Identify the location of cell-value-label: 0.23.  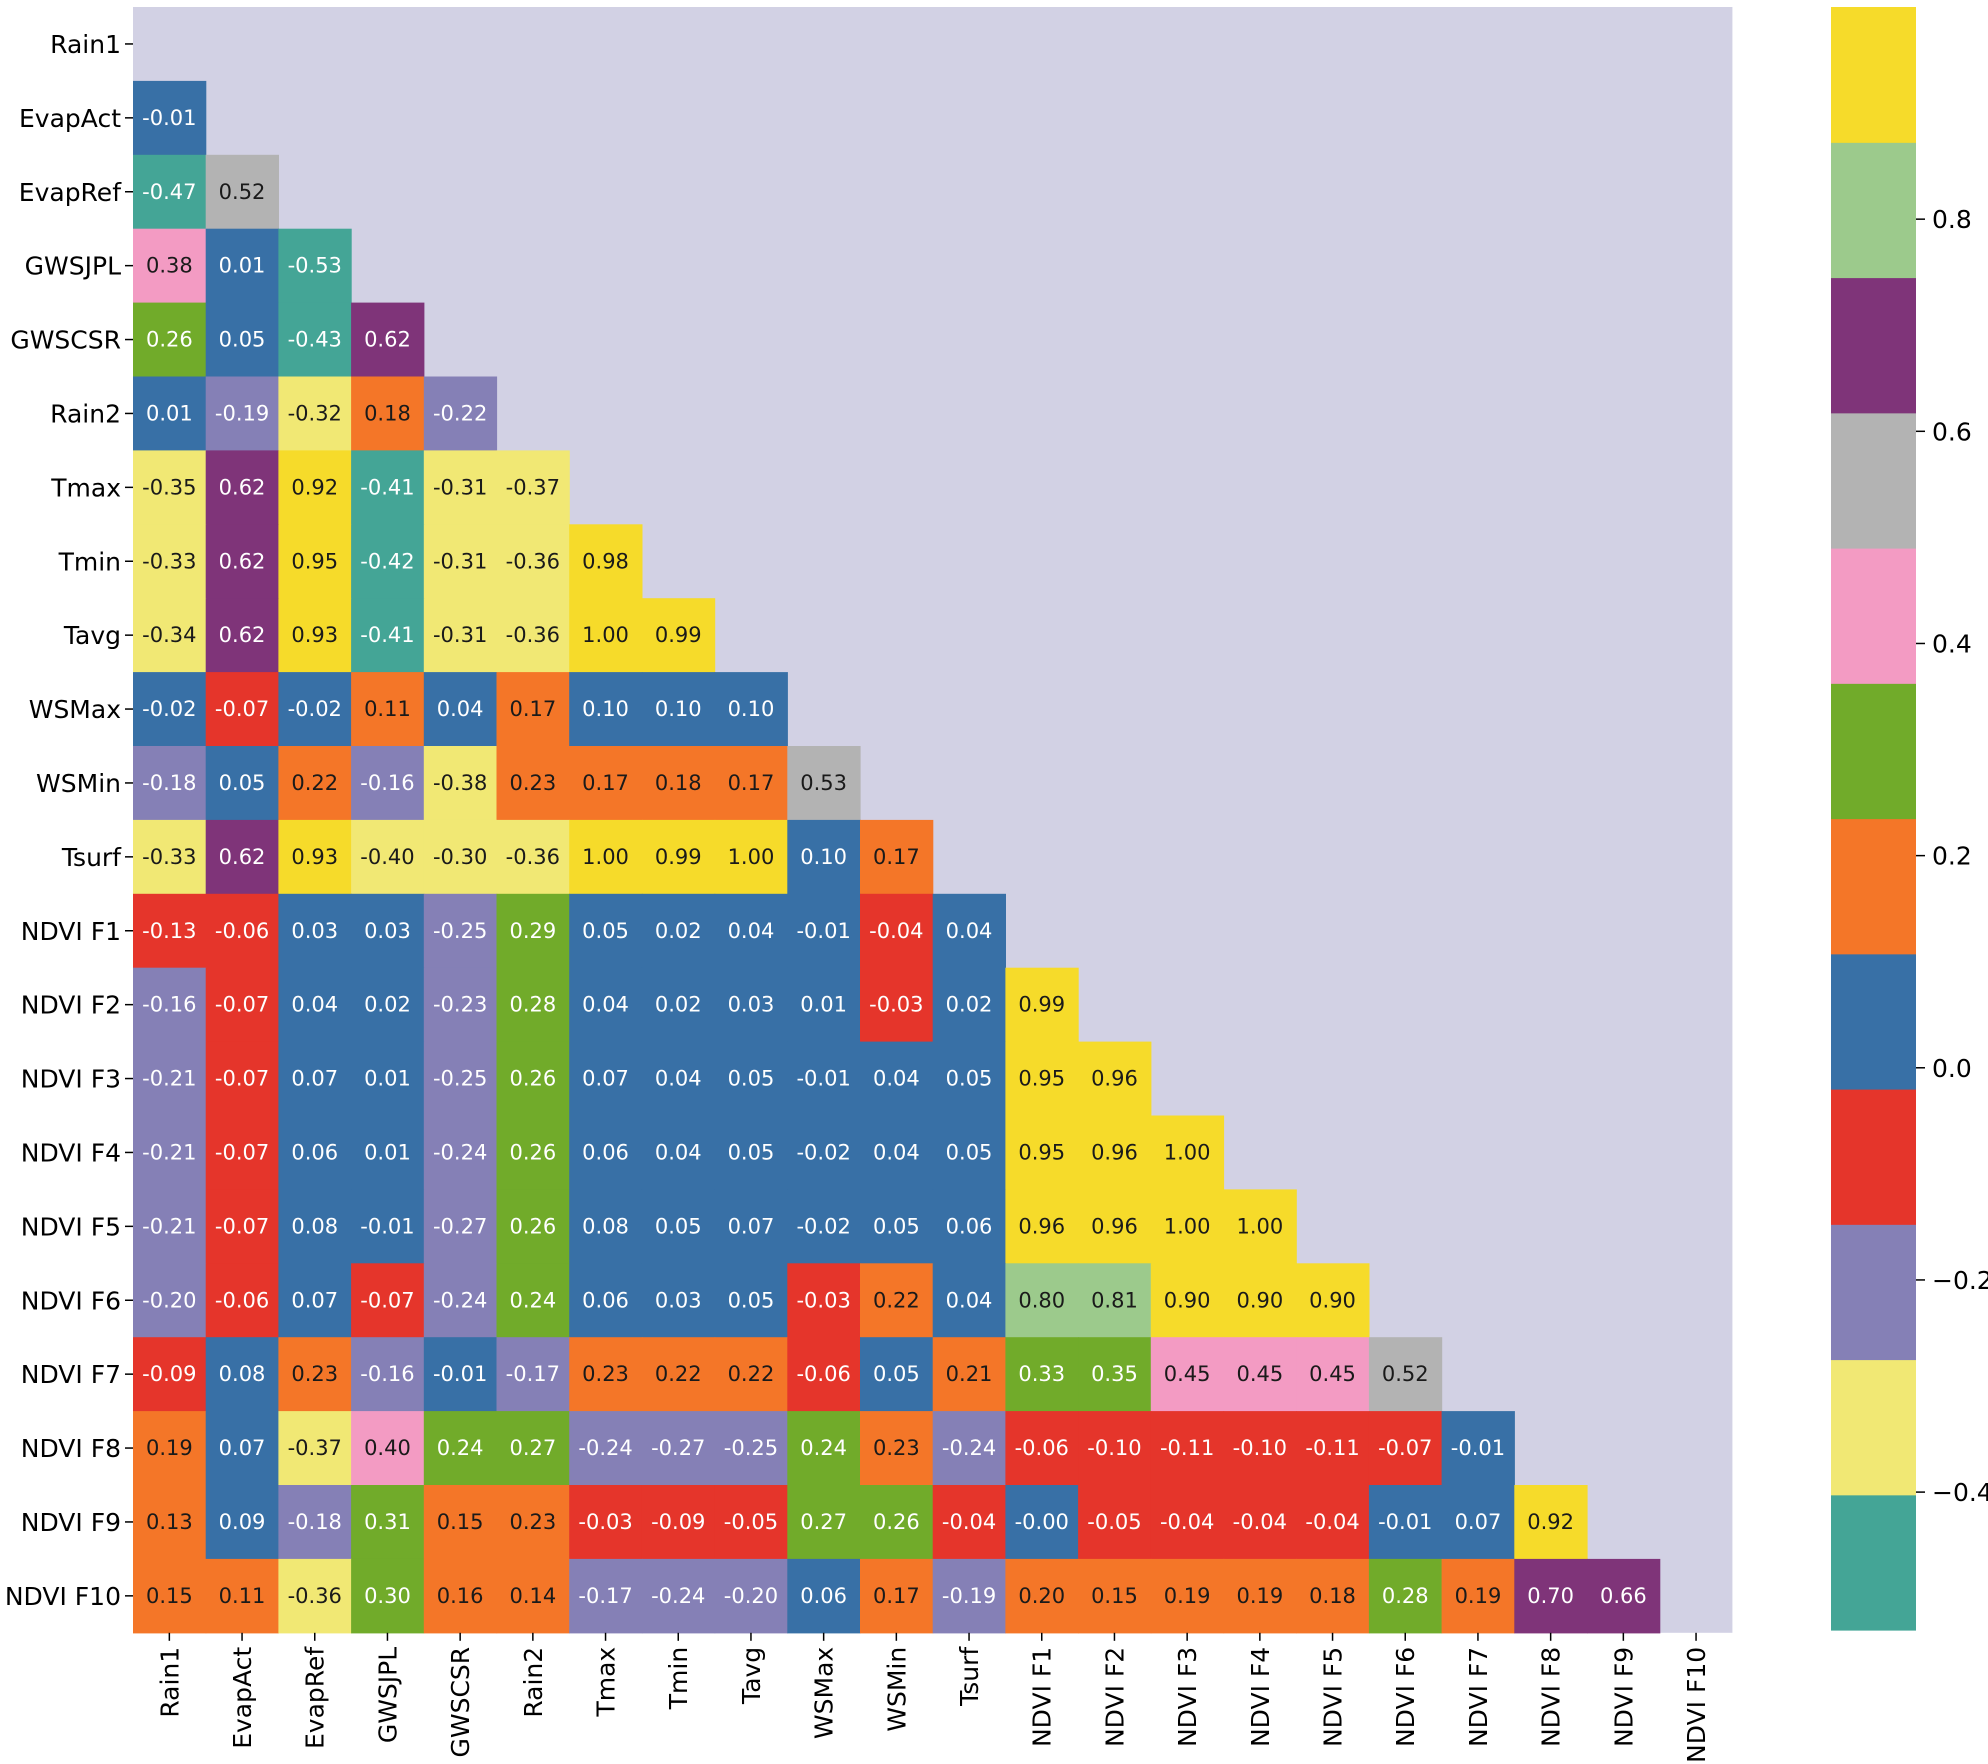
(605, 1374).